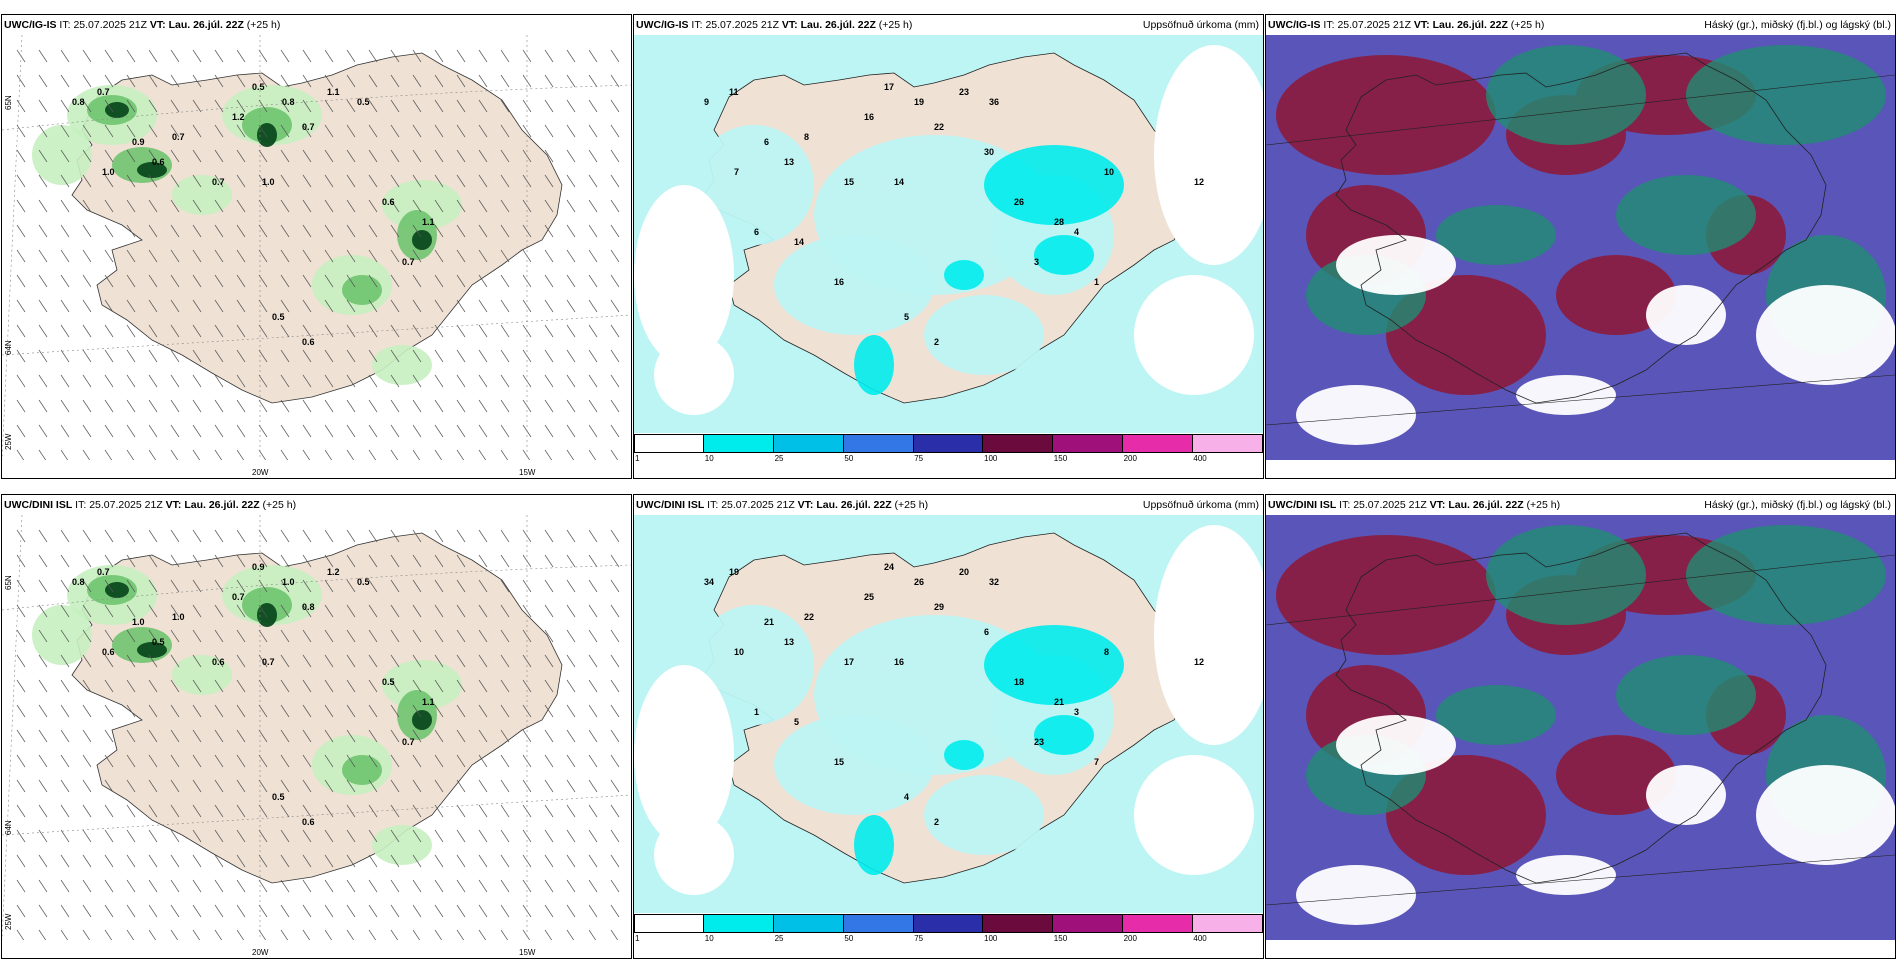  What do you see at coordinates (527, 472) in the screenshot?
I see `lon-label: 15W` at bounding box center [527, 472].